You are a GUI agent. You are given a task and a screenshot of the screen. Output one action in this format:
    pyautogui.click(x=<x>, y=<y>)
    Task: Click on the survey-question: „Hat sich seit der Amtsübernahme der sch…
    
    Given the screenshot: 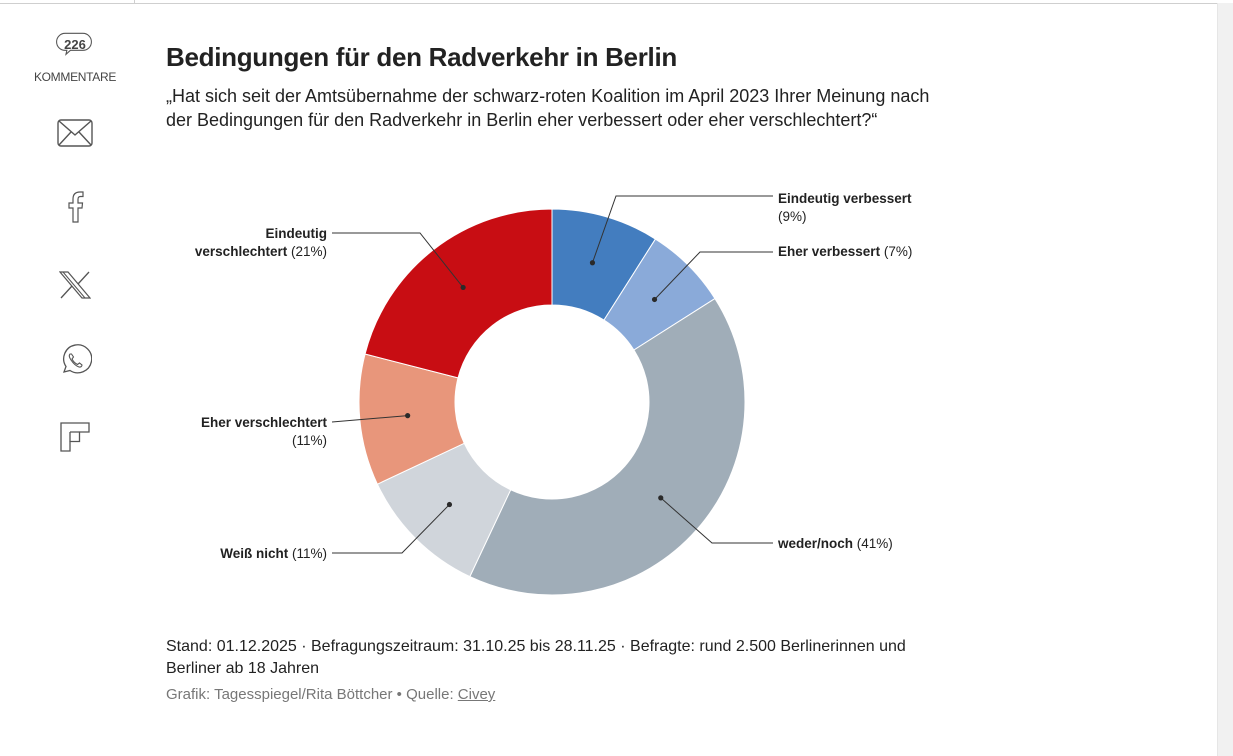 What is the action you would take?
    pyautogui.click(x=548, y=108)
    